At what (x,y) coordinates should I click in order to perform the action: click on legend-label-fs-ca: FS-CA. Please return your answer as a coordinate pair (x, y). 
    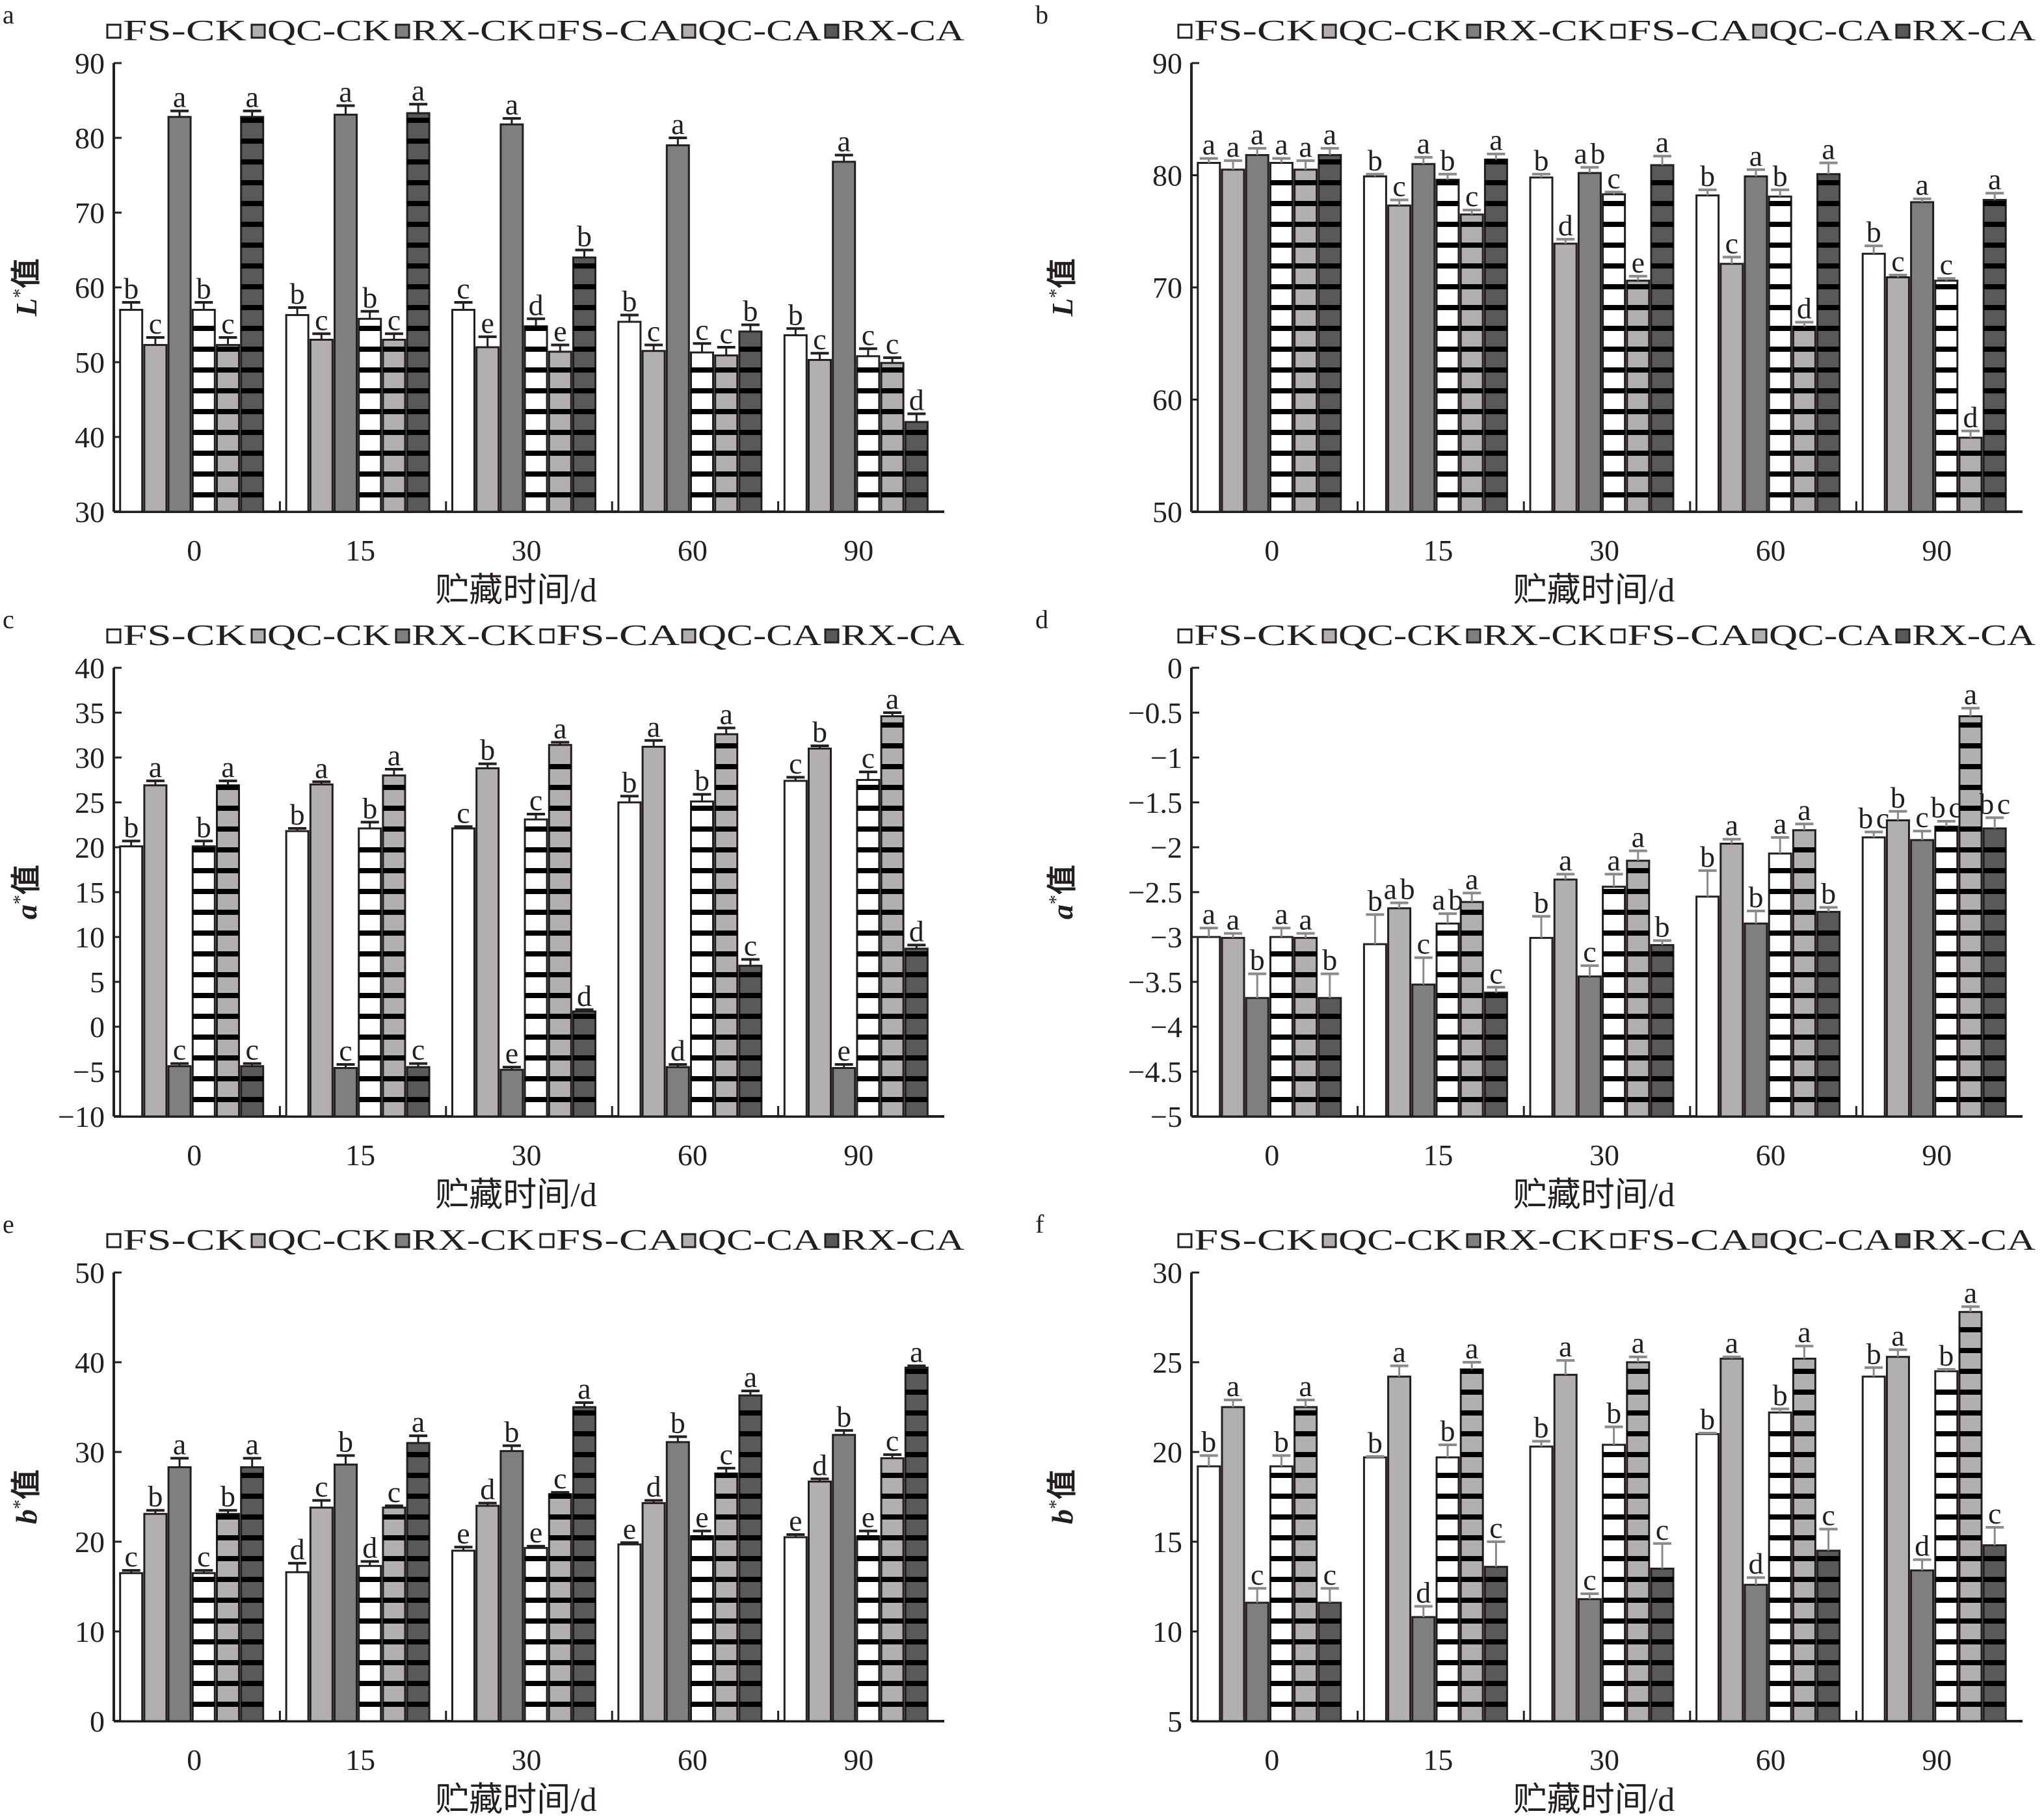
    Looking at the image, I should click on (618, 635).